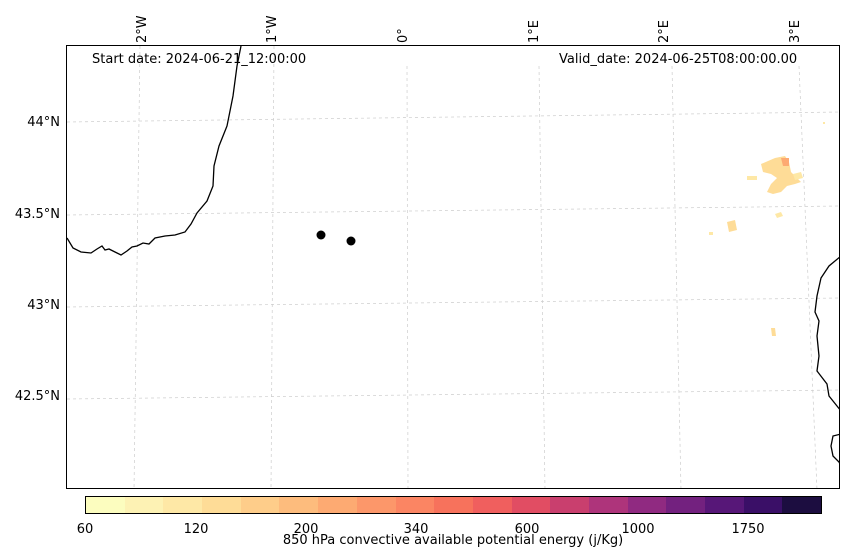 This screenshot has width=850, height=558. What do you see at coordinates (785, 162) in the screenshot?
I see `cape-patch-core` at bounding box center [785, 162].